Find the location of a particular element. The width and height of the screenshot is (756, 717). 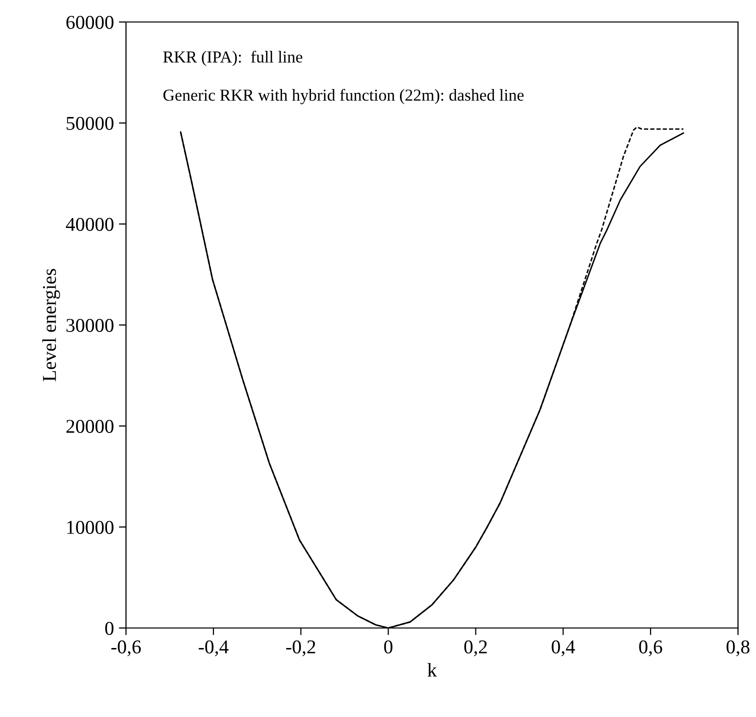

x-tick-label: 0,6 is located at coordinates (650, 648).